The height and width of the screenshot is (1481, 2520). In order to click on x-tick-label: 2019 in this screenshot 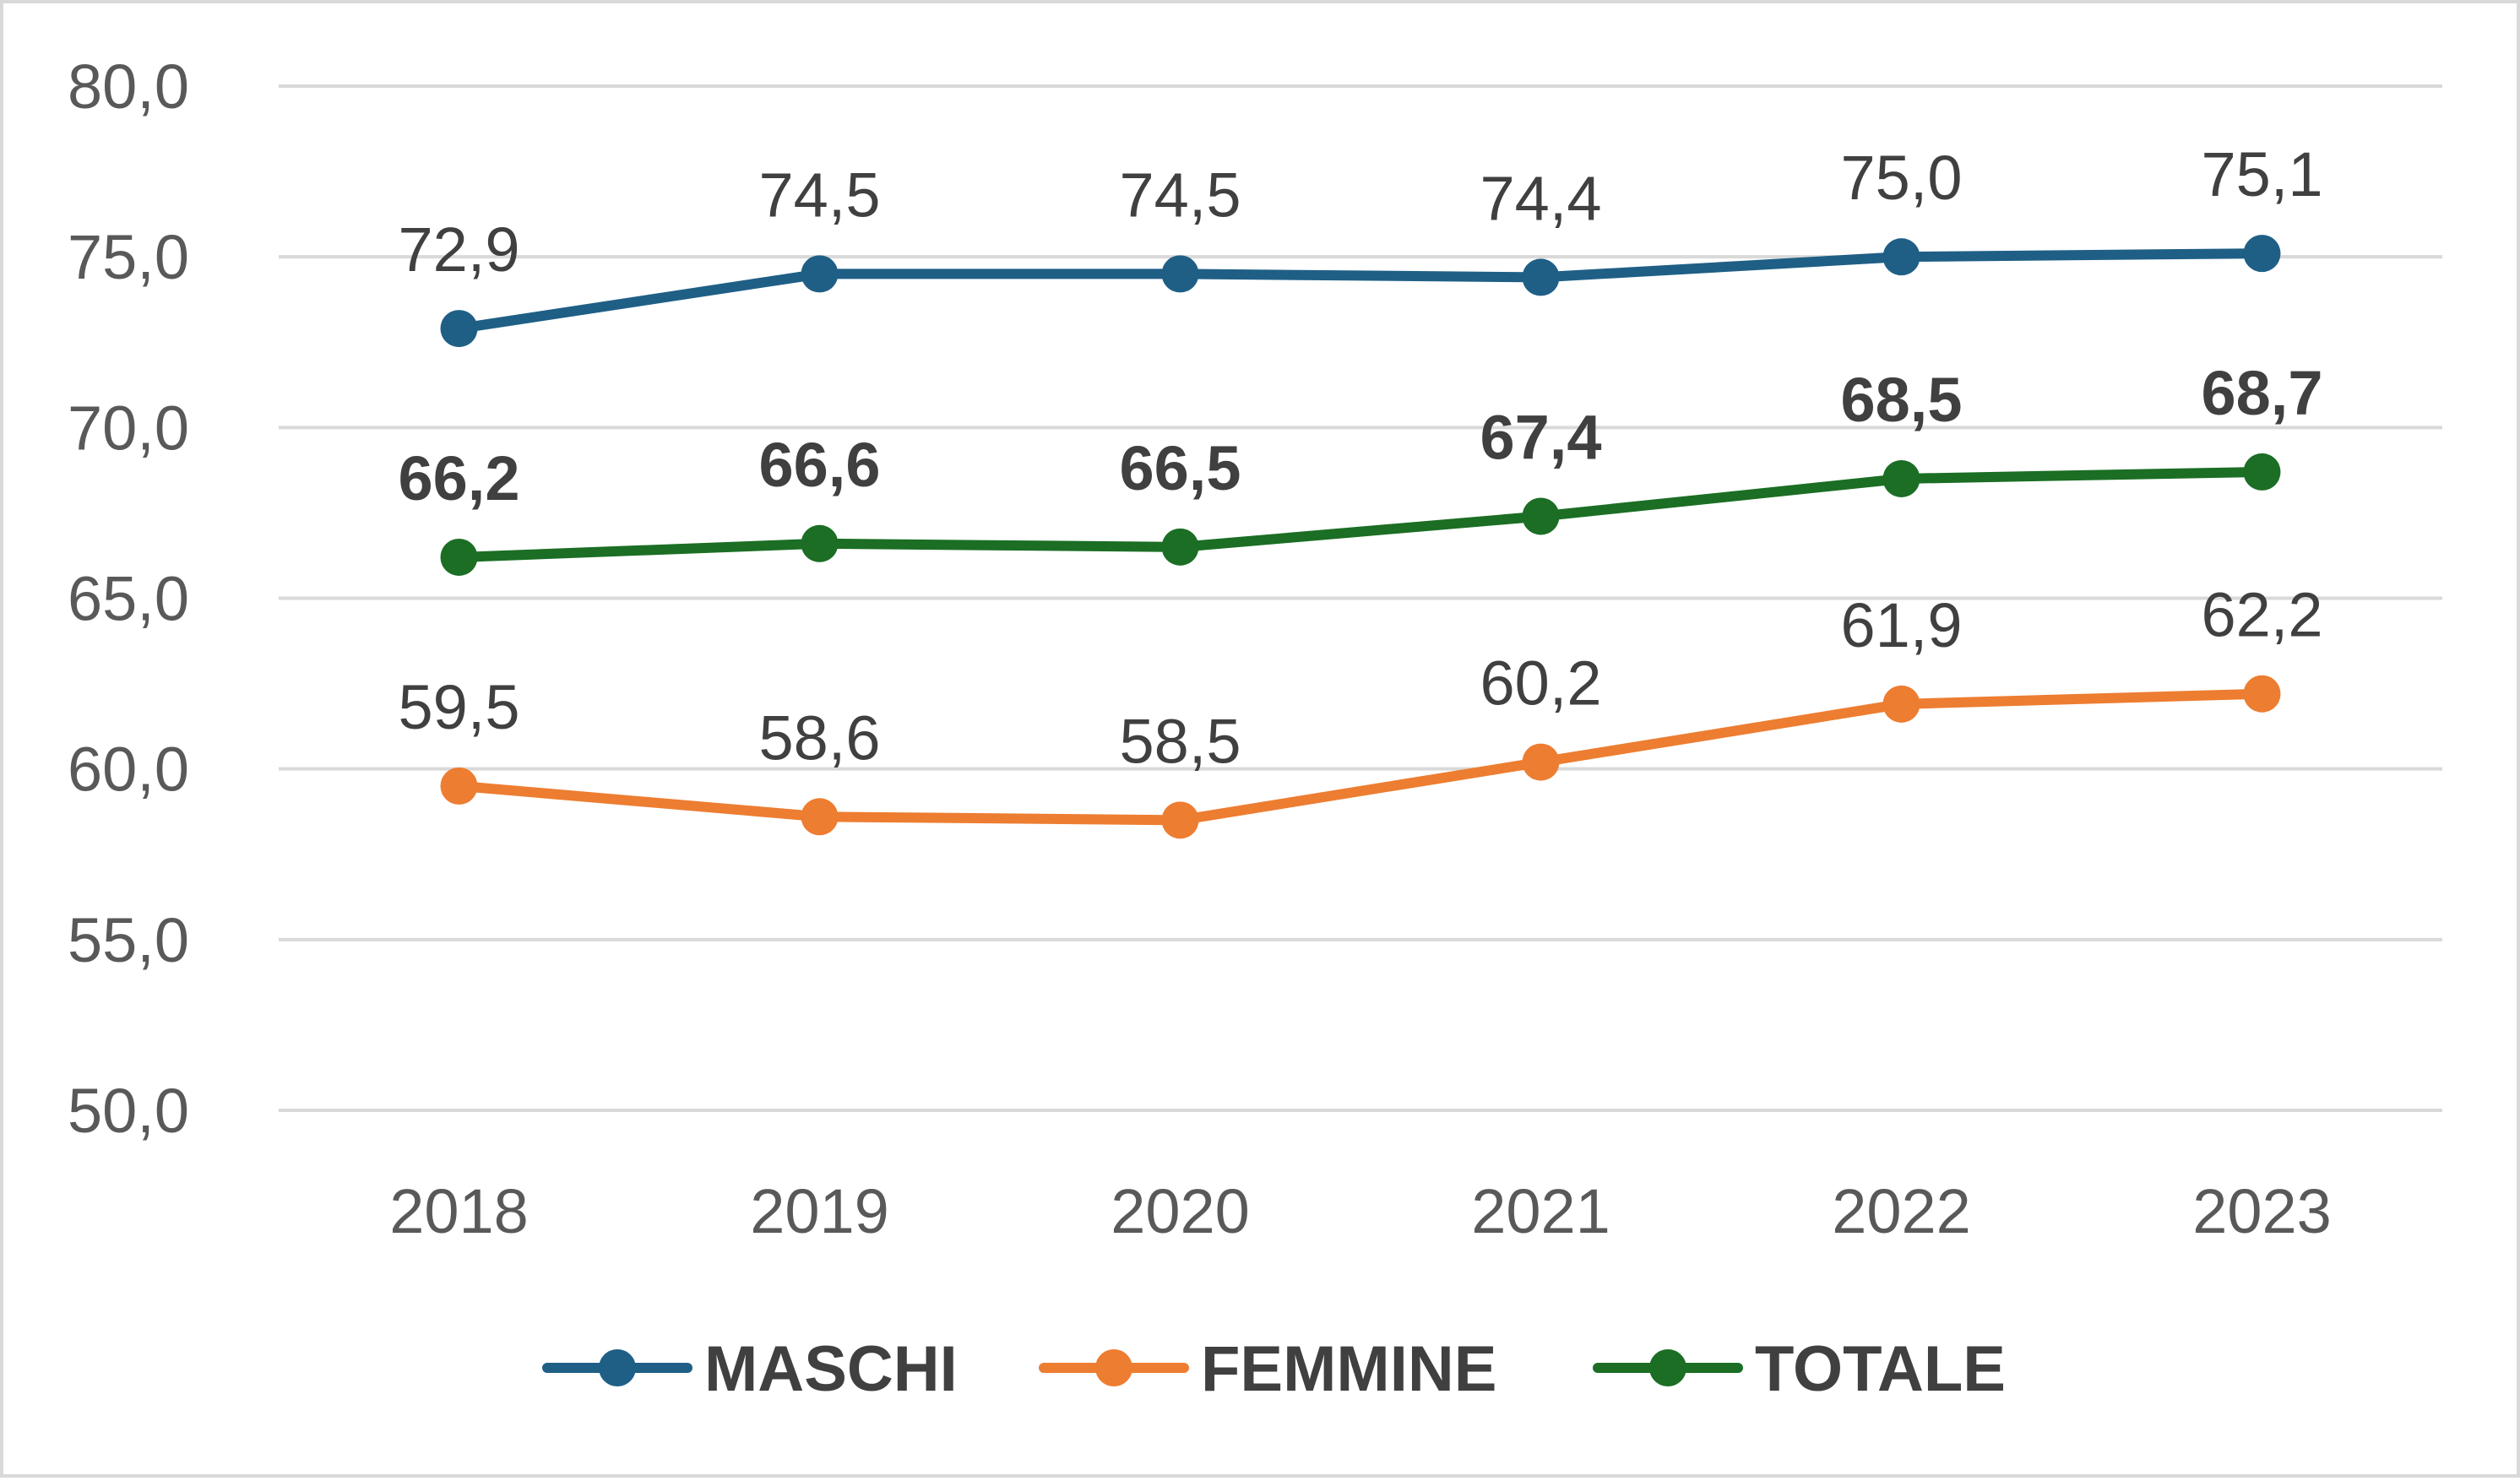, I will do `click(819, 1211)`.